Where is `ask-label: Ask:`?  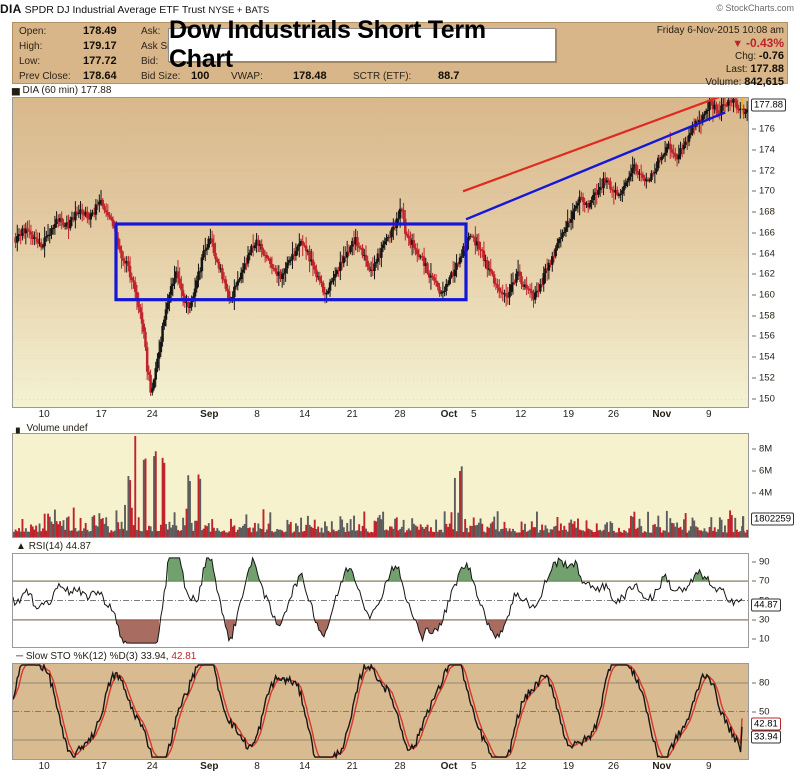
ask-label: Ask: is located at coordinates (151, 31).